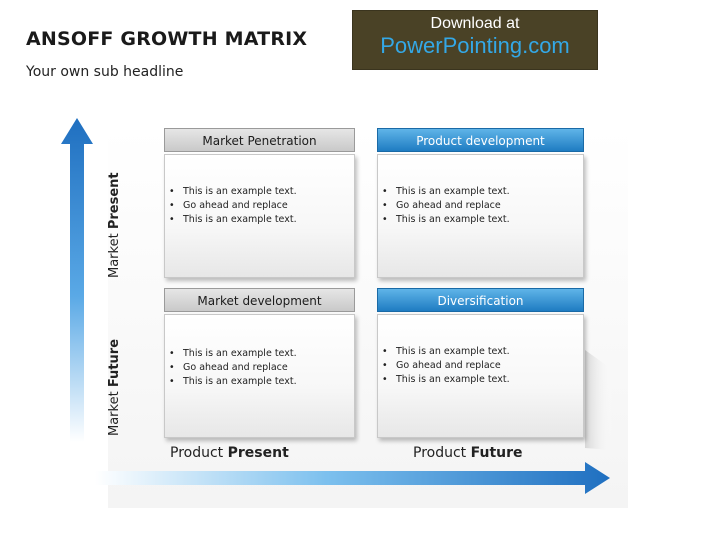 The width and height of the screenshot is (728, 546). What do you see at coordinates (105, 72) in the screenshot?
I see `page-subtitle: Your own sub headline` at bounding box center [105, 72].